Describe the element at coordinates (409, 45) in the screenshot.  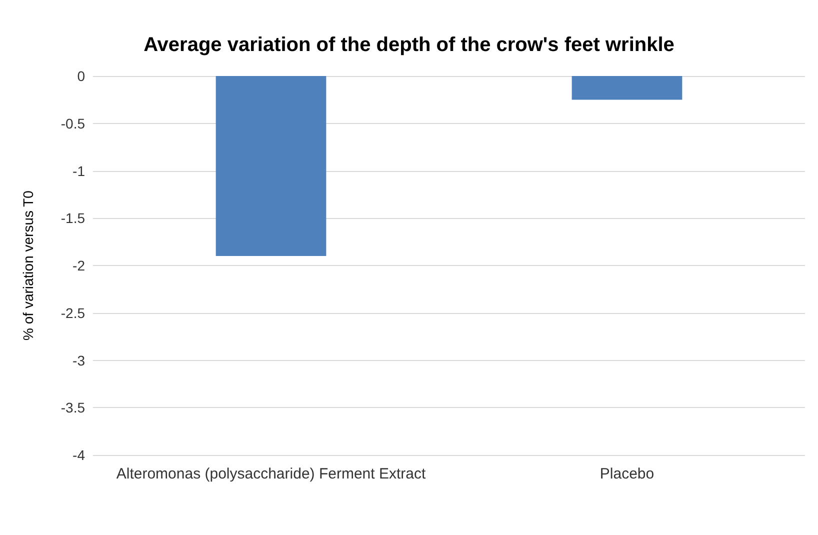
I see `chart-title: Average variation of the depth of the crow's feet wrinkle` at that location.